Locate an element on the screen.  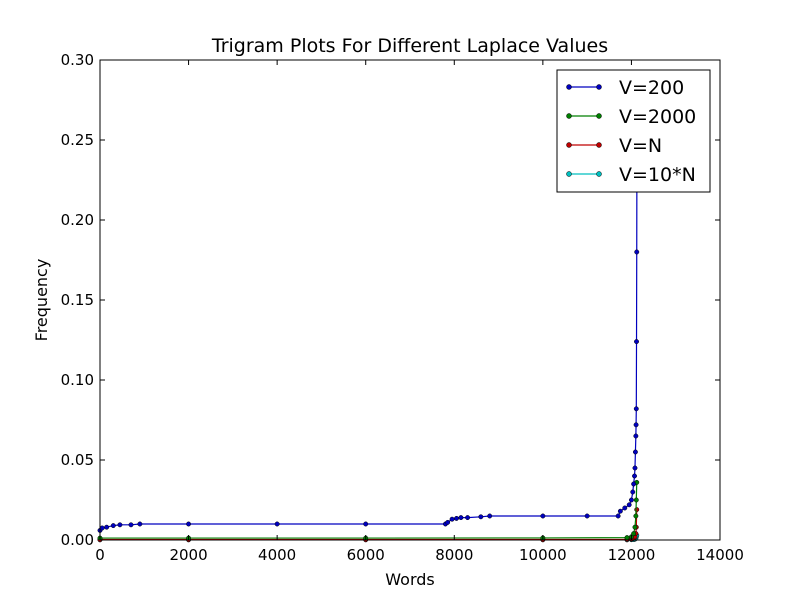
x-tick-label: 10000 is located at coordinates (543, 555).